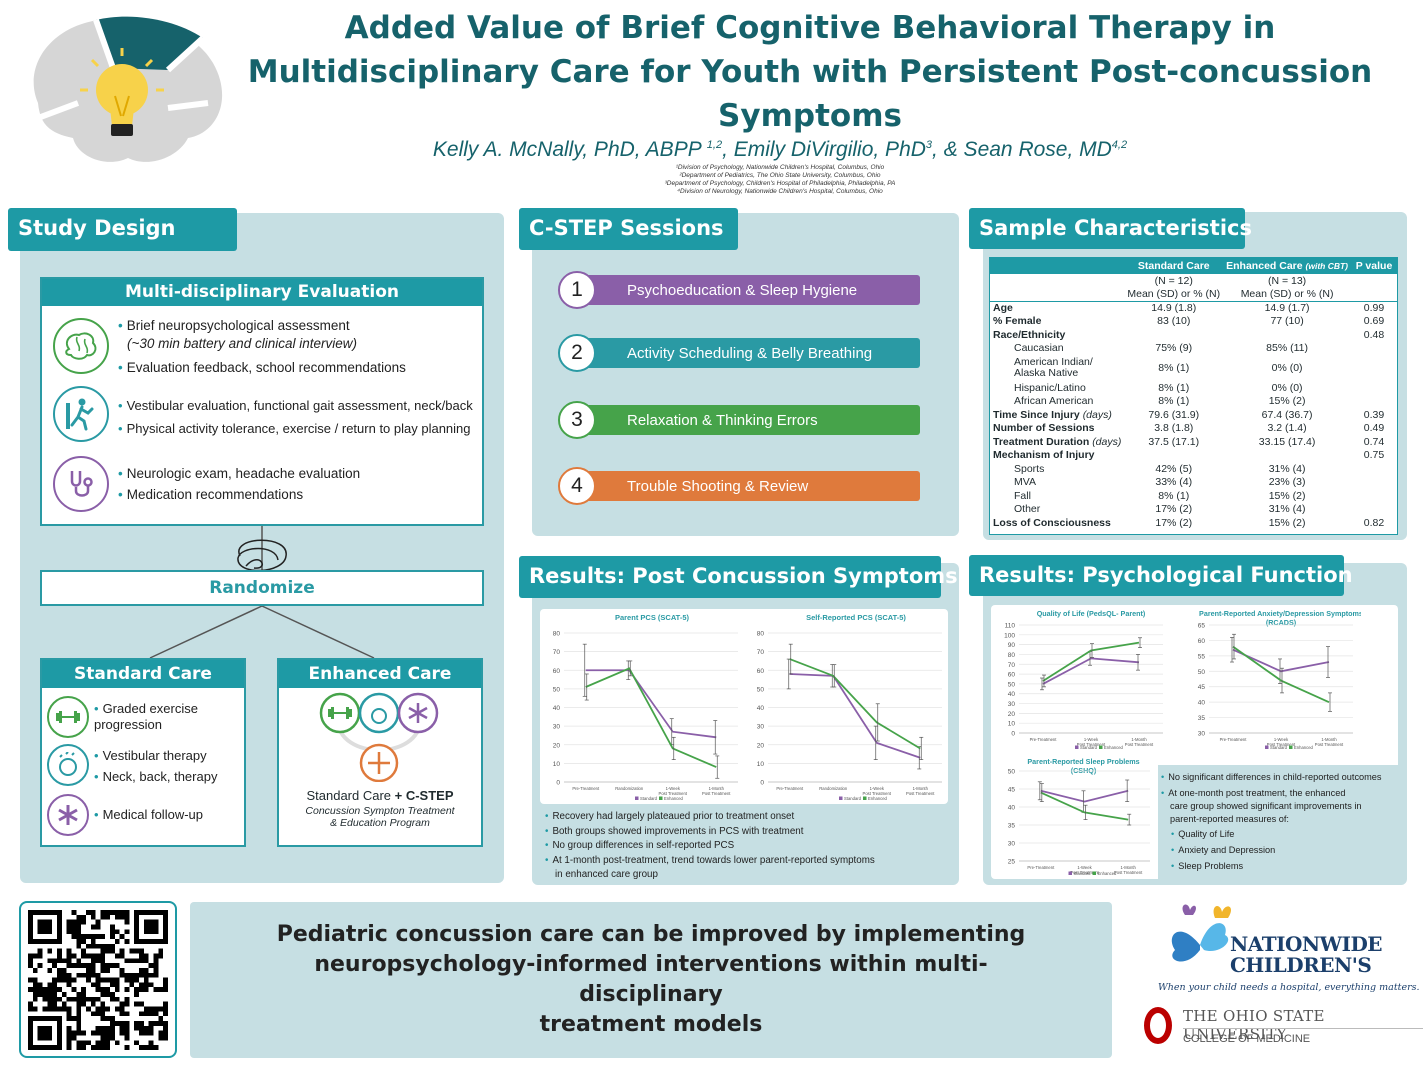 Image resolution: width=1423 pixels, height=1069 pixels. I want to click on cell-p: 0.48, so click(1374, 334).